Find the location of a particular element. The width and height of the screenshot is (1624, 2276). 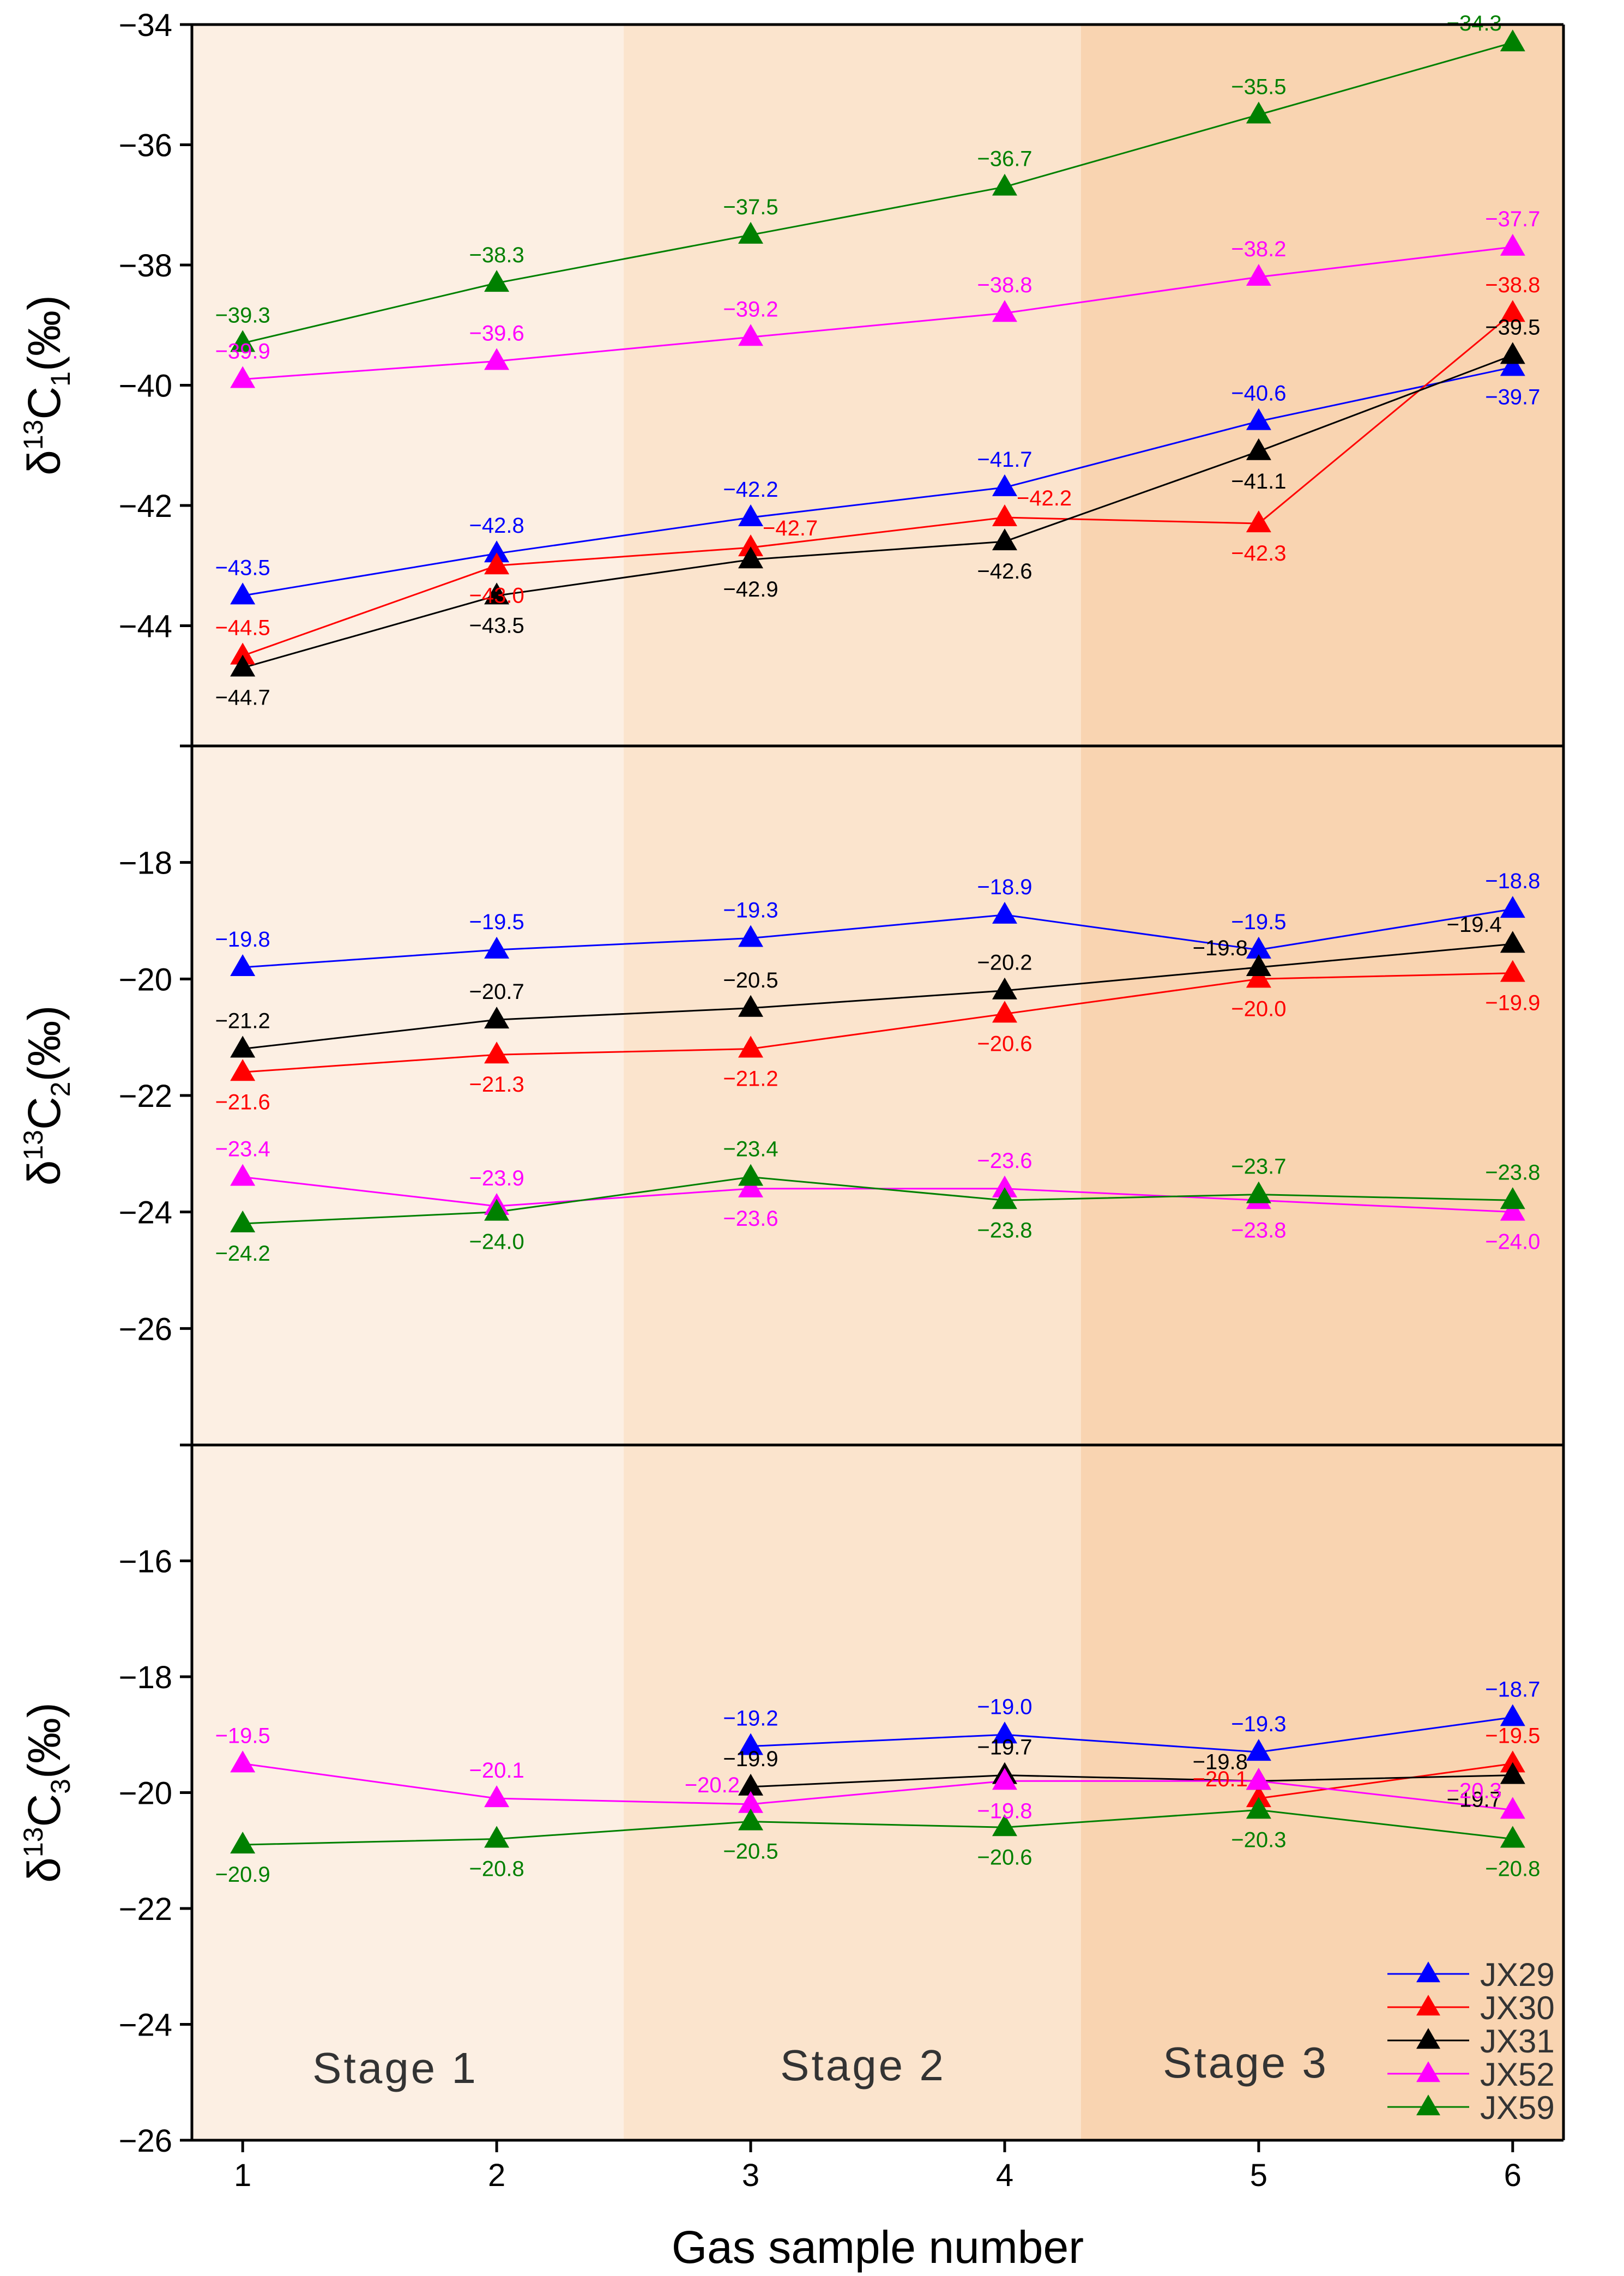

data-label-jx59-panel-1-x4: −36.7 is located at coordinates (1004, 159).